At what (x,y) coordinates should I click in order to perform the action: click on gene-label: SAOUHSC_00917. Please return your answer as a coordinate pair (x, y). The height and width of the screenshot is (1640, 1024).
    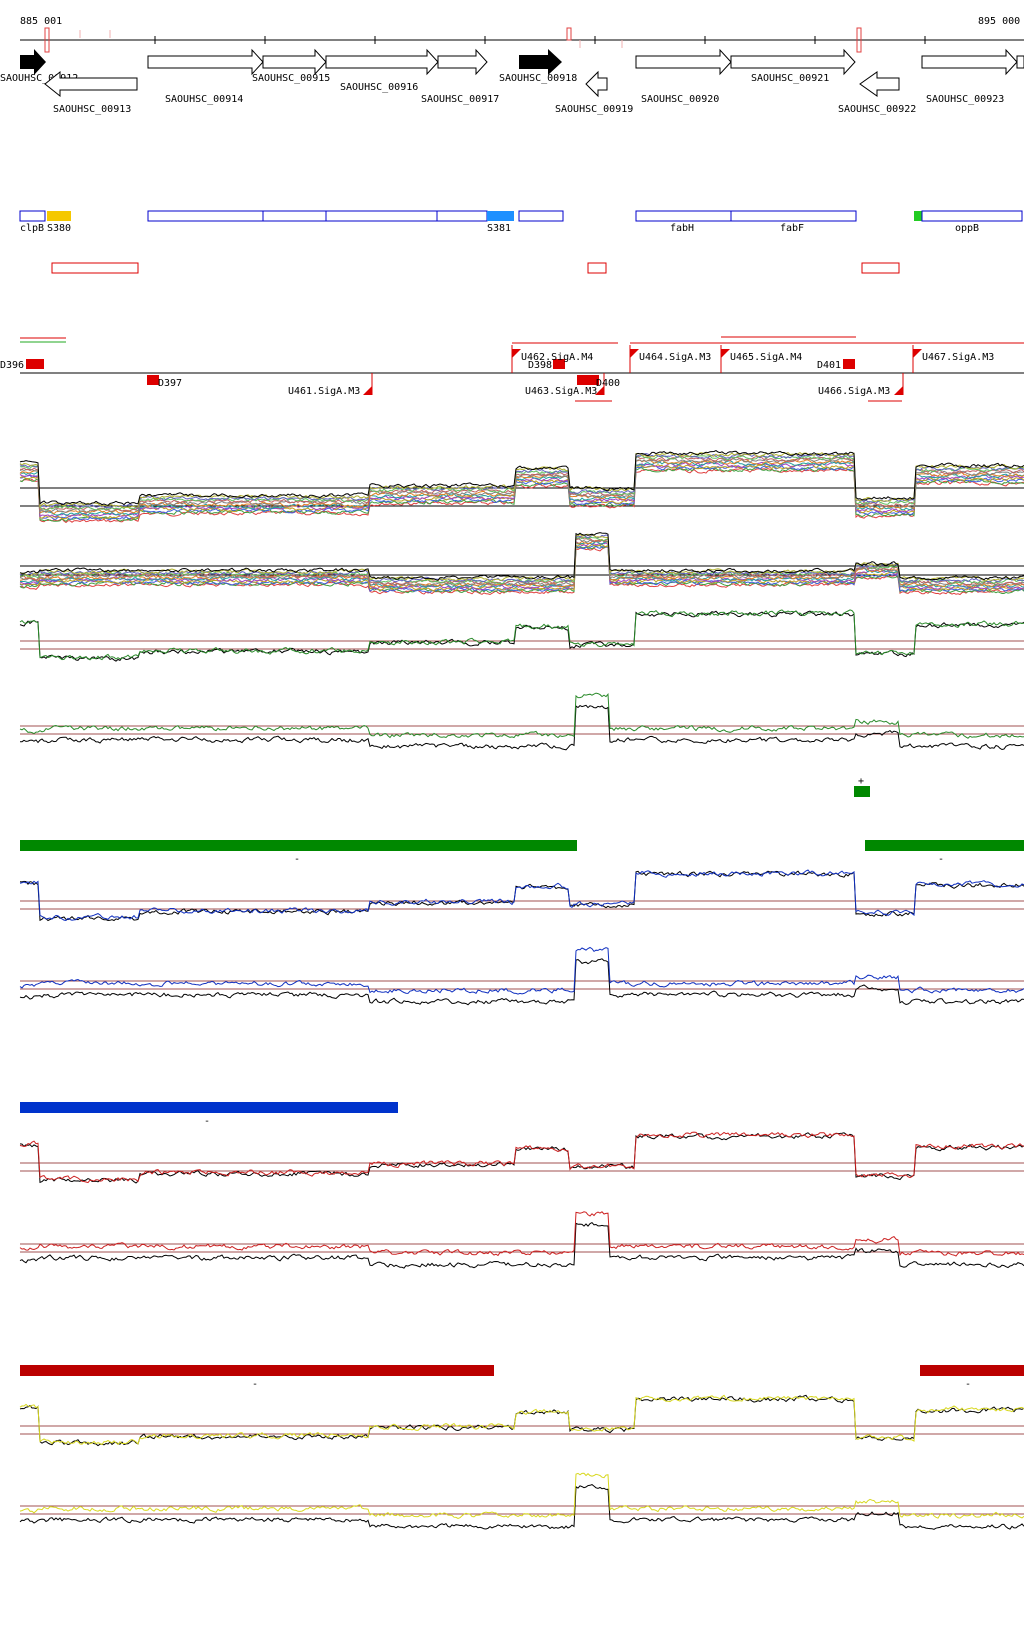
    Looking at the image, I should click on (460, 99).